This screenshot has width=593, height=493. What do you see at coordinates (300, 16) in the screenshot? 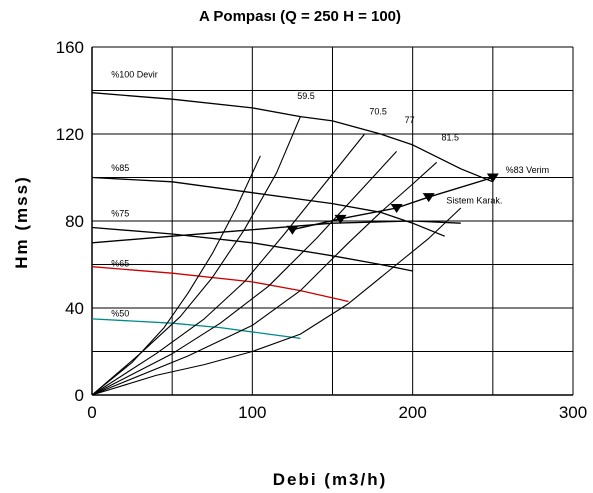
I see `chart-title: A Pompası (Q = 250 H = 100)` at bounding box center [300, 16].